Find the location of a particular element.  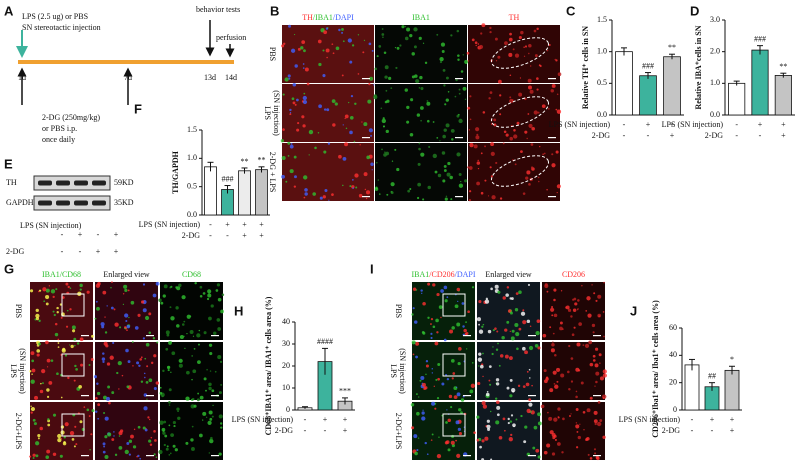

significance: ### is located at coordinates (648, 65).